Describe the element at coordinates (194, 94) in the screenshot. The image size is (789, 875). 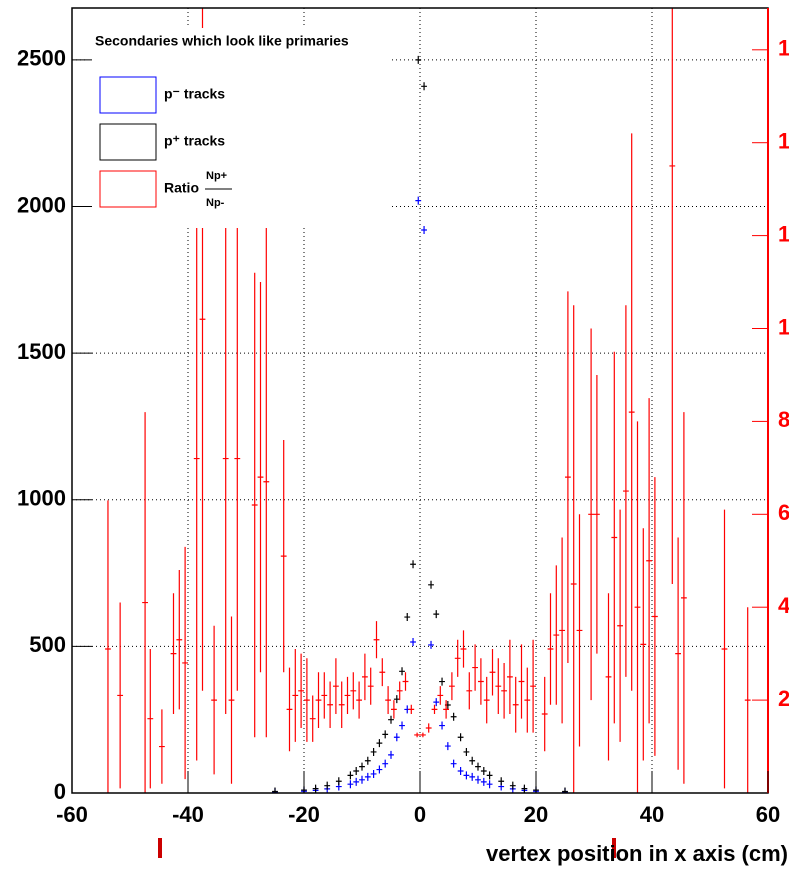
I see `legend-label: p⁻ tracks` at that location.